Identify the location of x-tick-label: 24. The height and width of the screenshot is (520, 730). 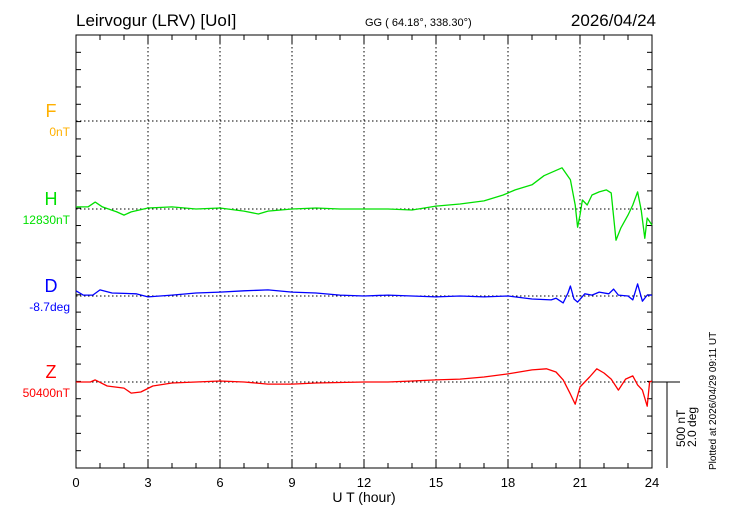
(652, 482).